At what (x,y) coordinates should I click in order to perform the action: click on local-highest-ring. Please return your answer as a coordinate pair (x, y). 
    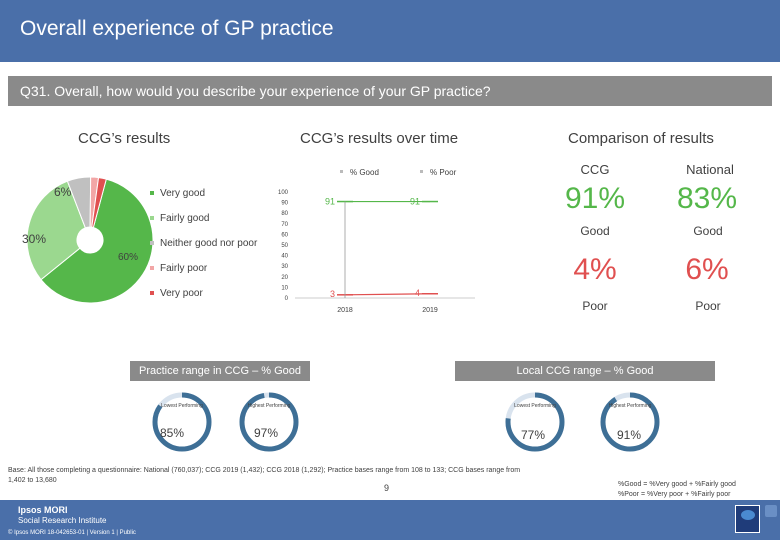
    Looking at the image, I should click on (630, 422).